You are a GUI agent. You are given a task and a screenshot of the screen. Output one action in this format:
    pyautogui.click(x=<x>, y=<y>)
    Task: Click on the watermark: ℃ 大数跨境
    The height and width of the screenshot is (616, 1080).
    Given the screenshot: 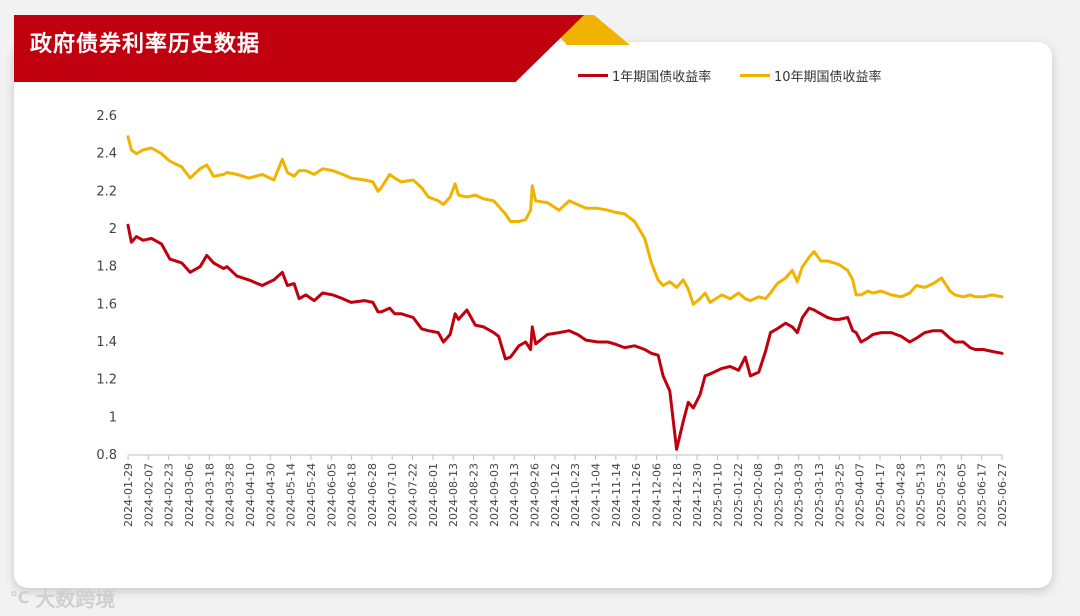 What is the action you would take?
    pyautogui.click(x=62, y=597)
    